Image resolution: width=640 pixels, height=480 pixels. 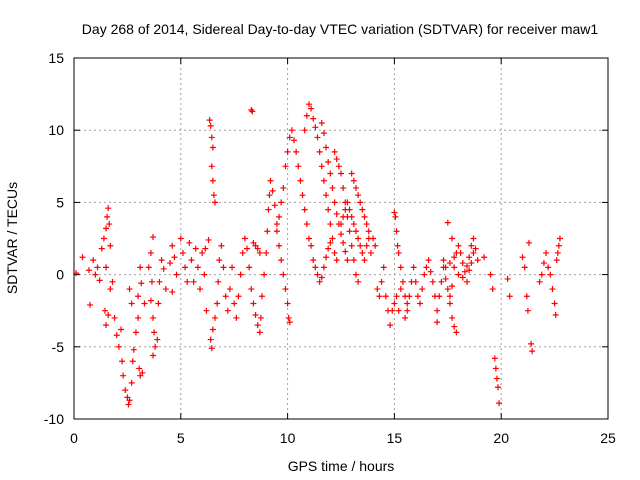 What do you see at coordinates (501, 438) in the screenshot?
I see `x-tick-label: 20` at bounding box center [501, 438].